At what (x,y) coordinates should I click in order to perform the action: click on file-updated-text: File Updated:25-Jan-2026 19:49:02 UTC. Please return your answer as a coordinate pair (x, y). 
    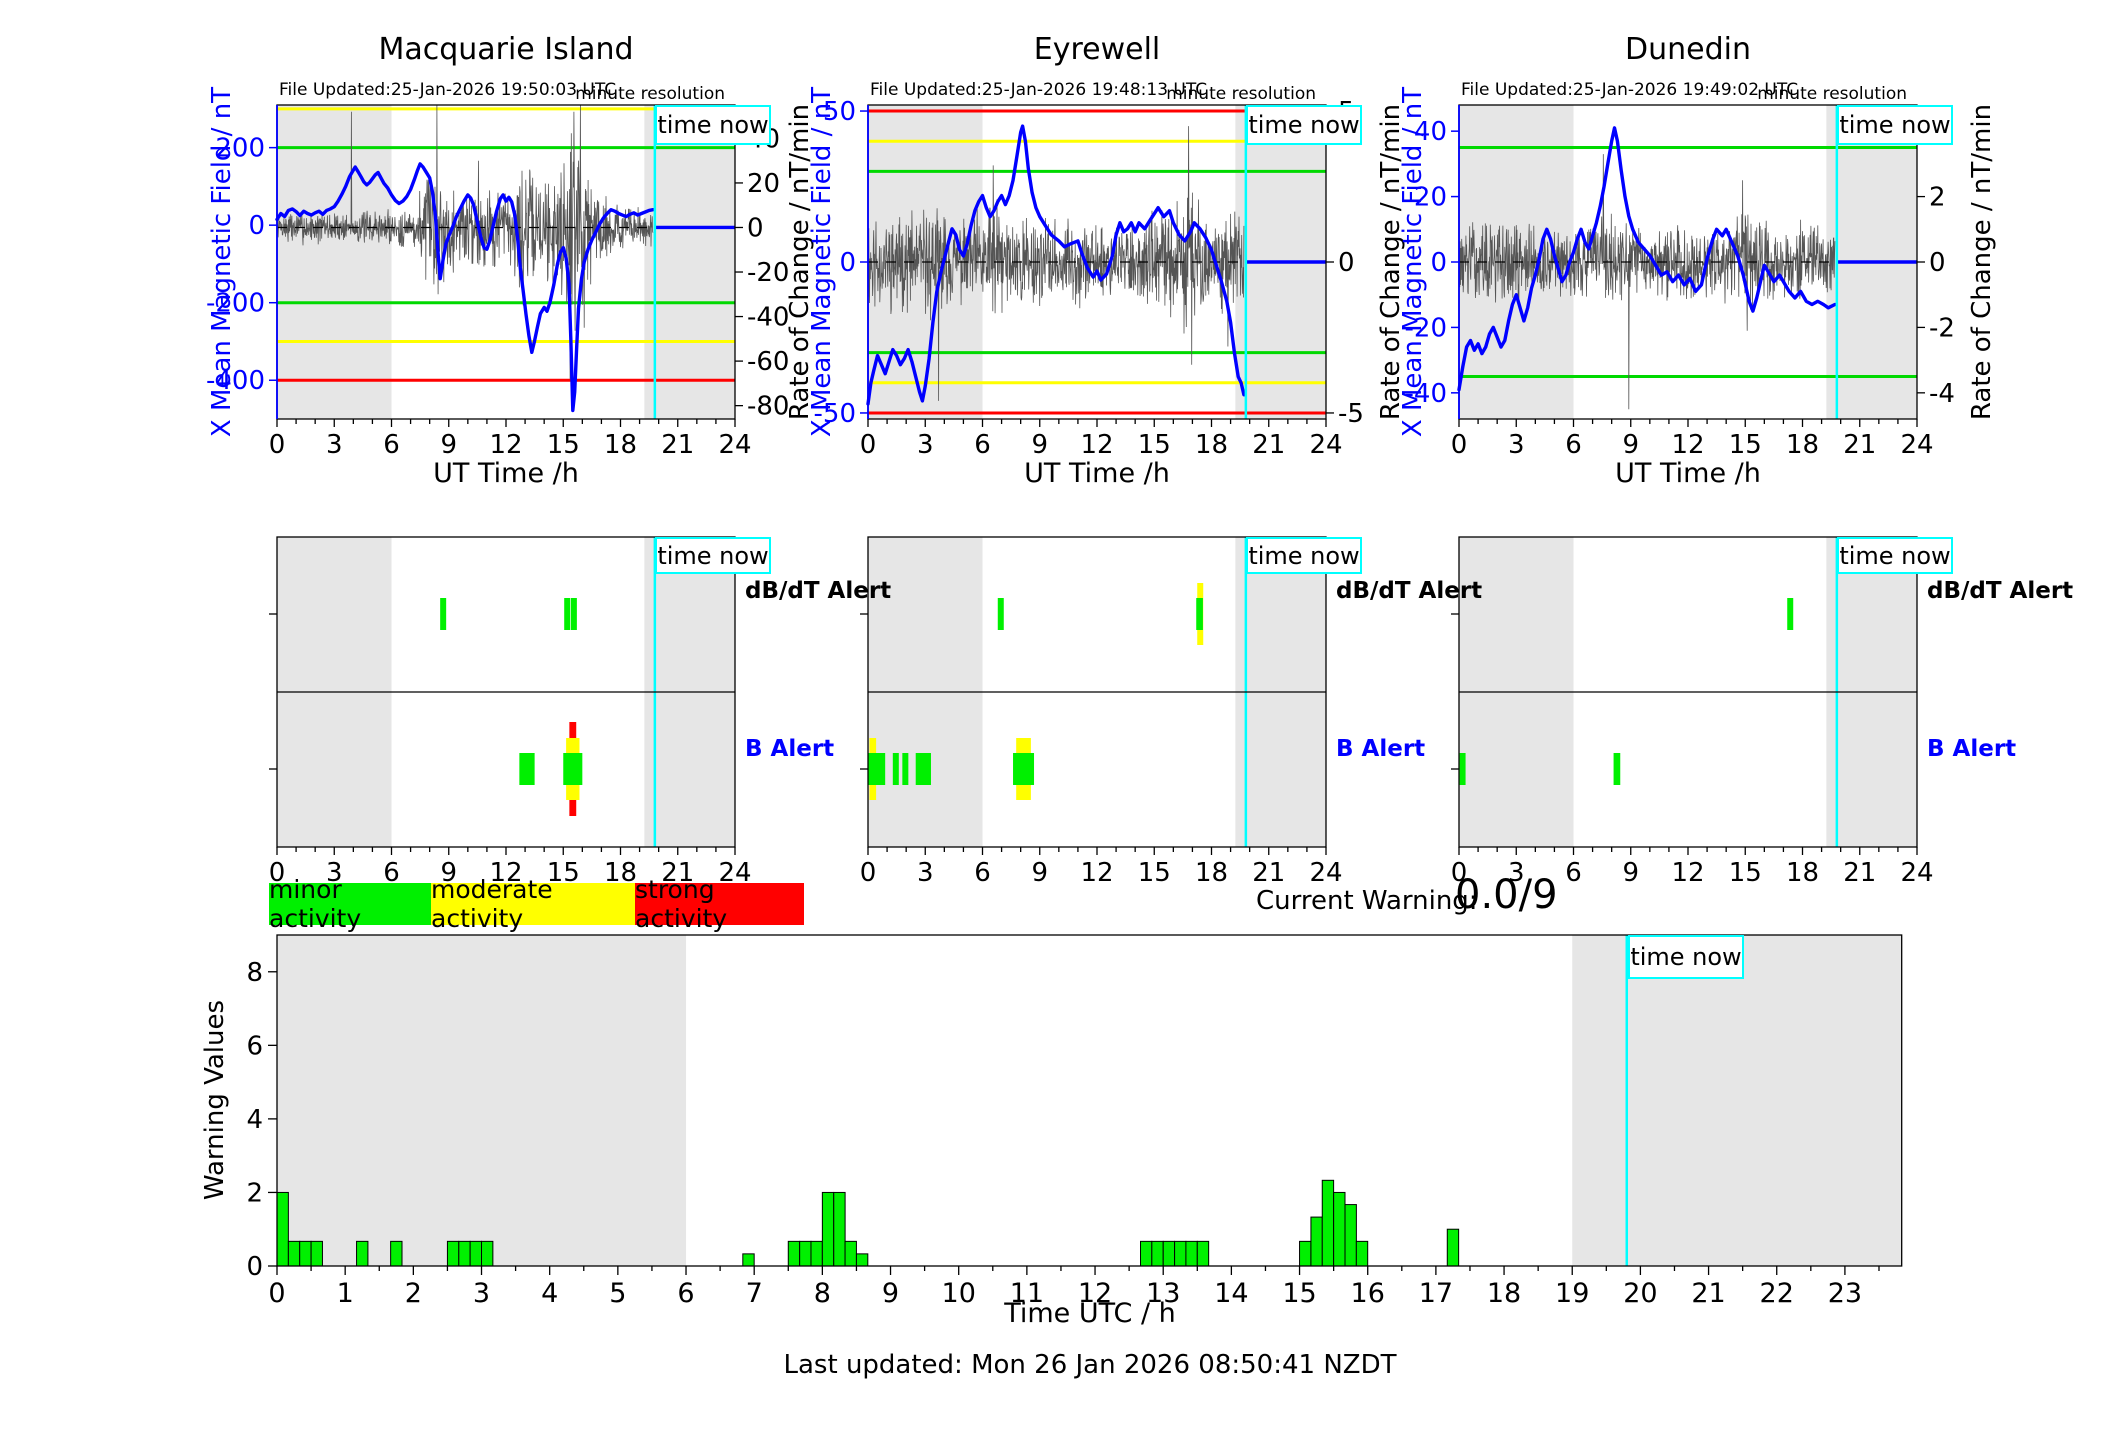
    Looking at the image, I should click on (1630, 90).